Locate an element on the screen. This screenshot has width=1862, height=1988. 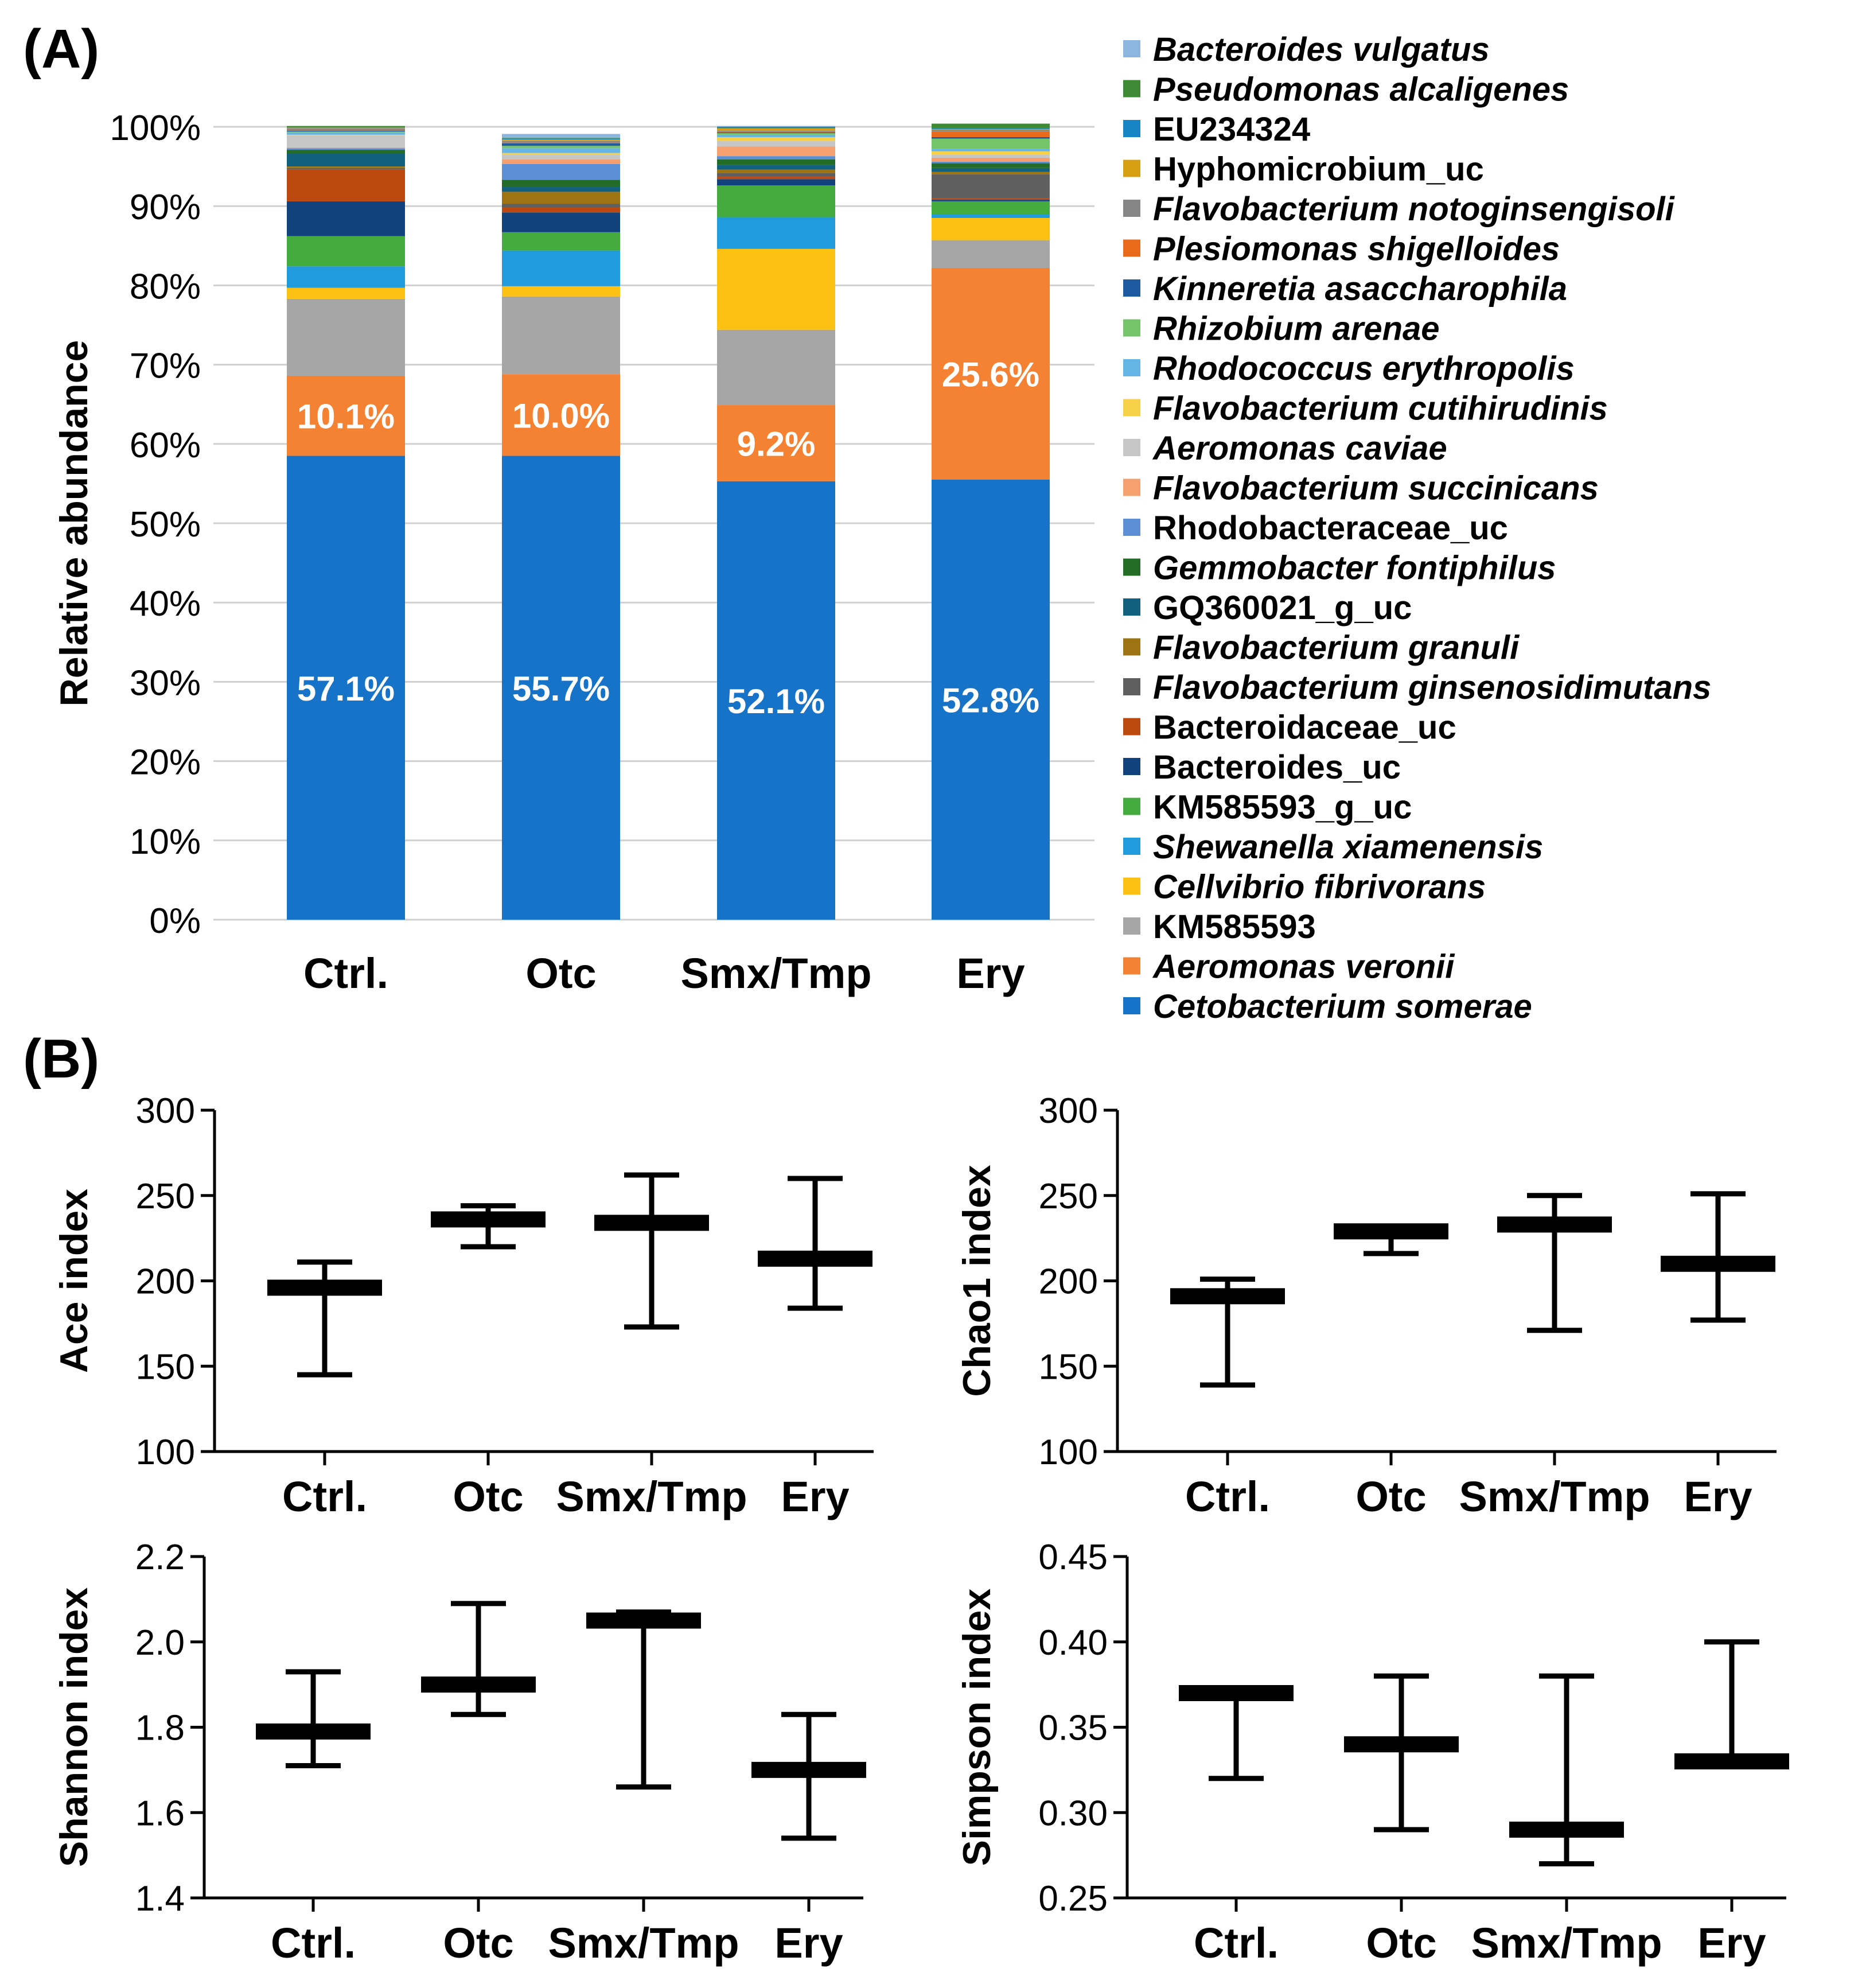
y-axis-title: Simpson index is located at coordinates (977, 1727).